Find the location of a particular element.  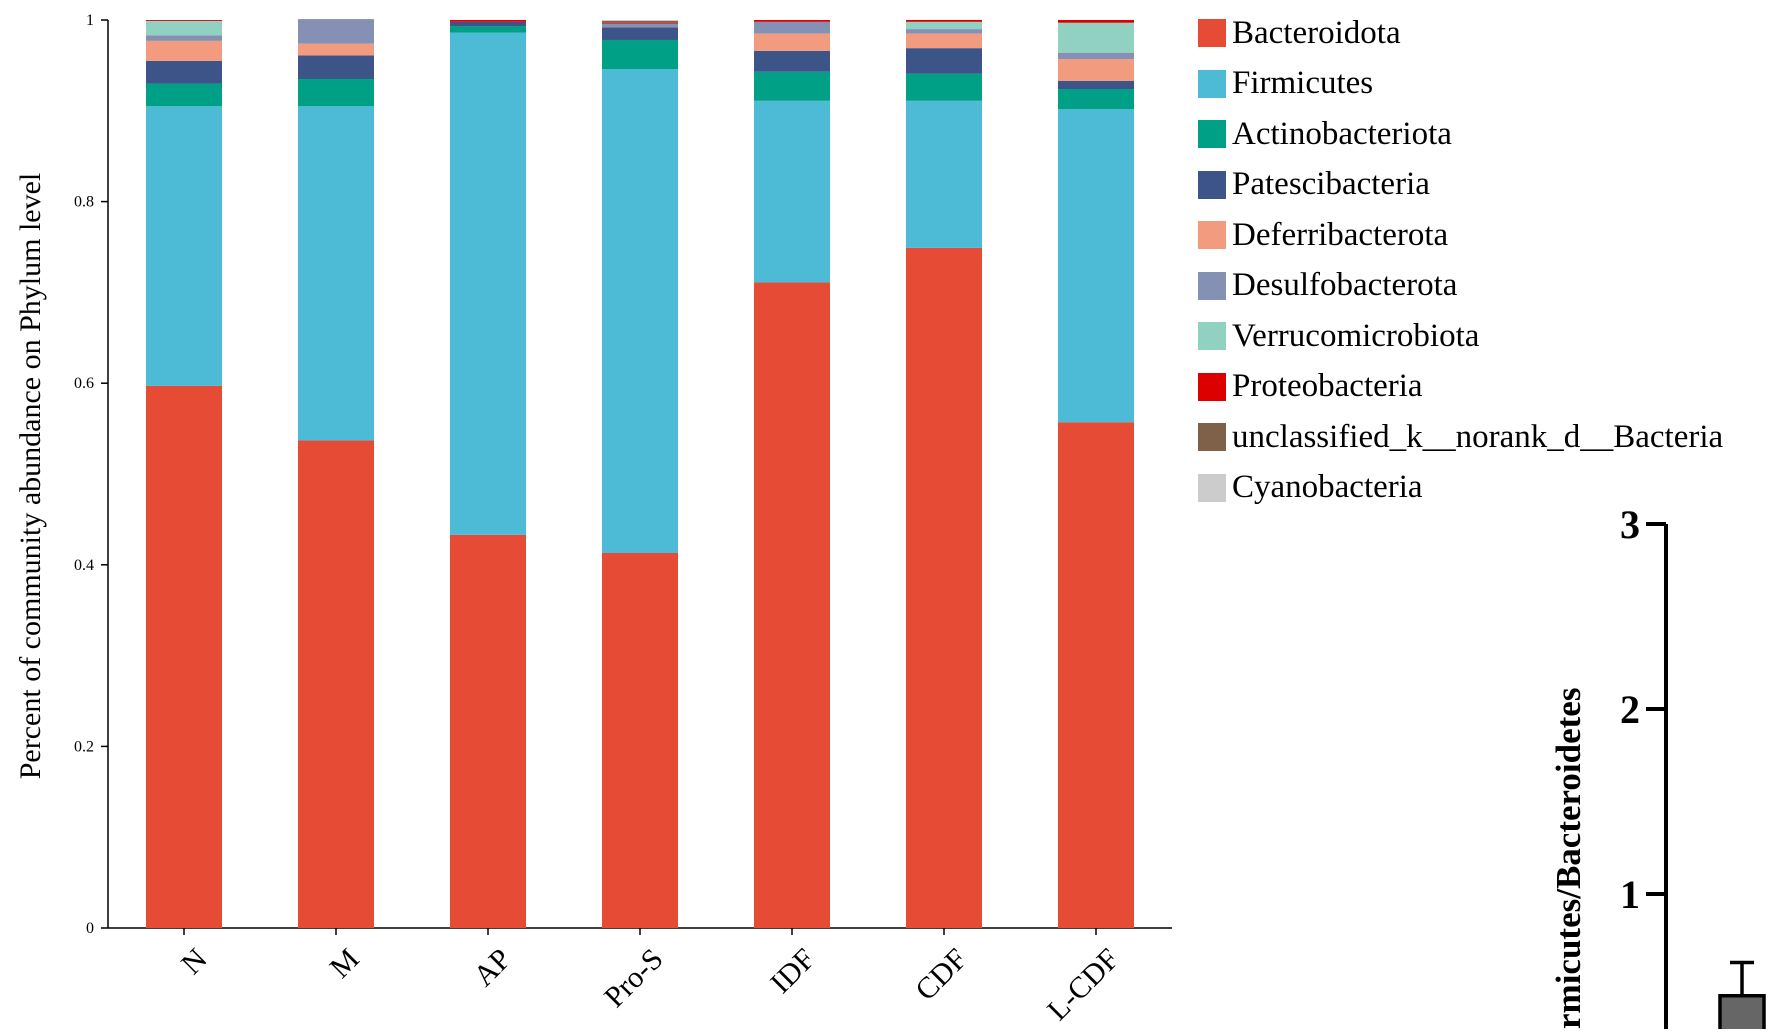

y-tick-label: 1 is located at coordinates (90, 20).